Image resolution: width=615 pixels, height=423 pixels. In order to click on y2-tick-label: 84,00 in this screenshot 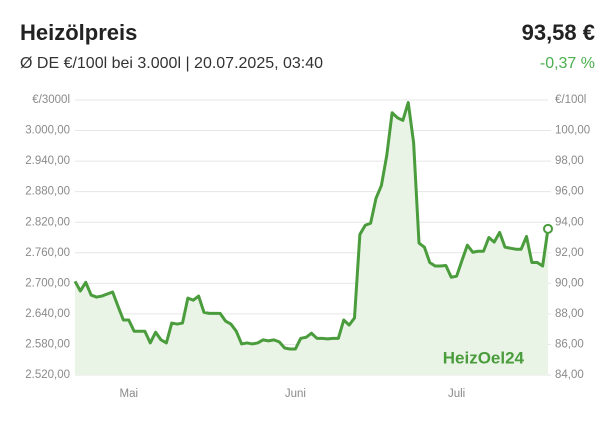, I will do `click(569, 375)`.